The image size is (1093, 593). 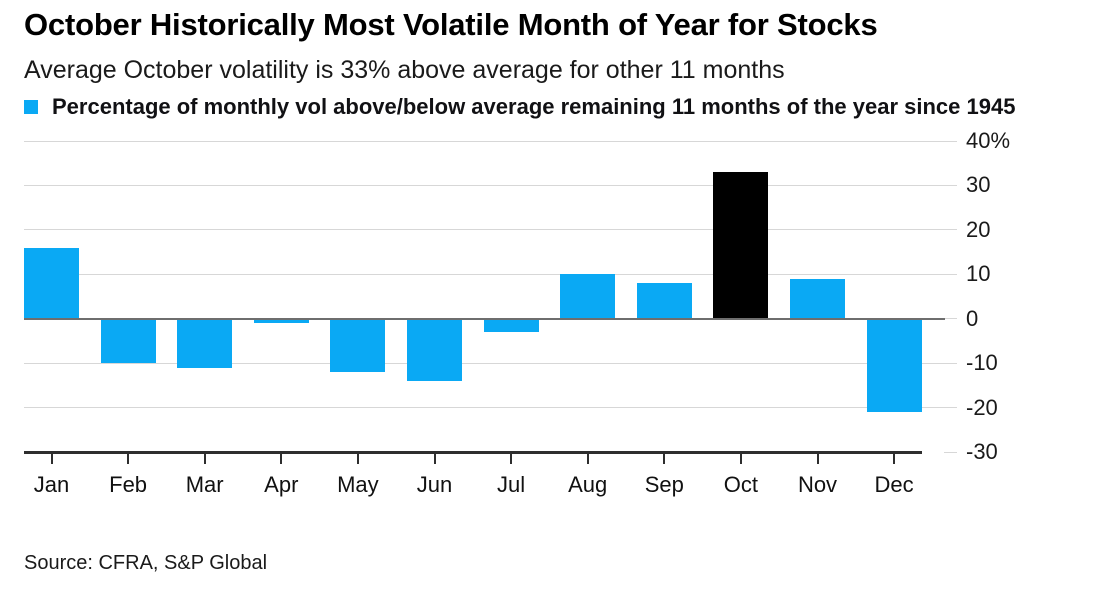 What do you see at coordinates (51, 484) in the screenshot?
I see `x-axis-label-jan: Jan` at bounding box center [51, 484].